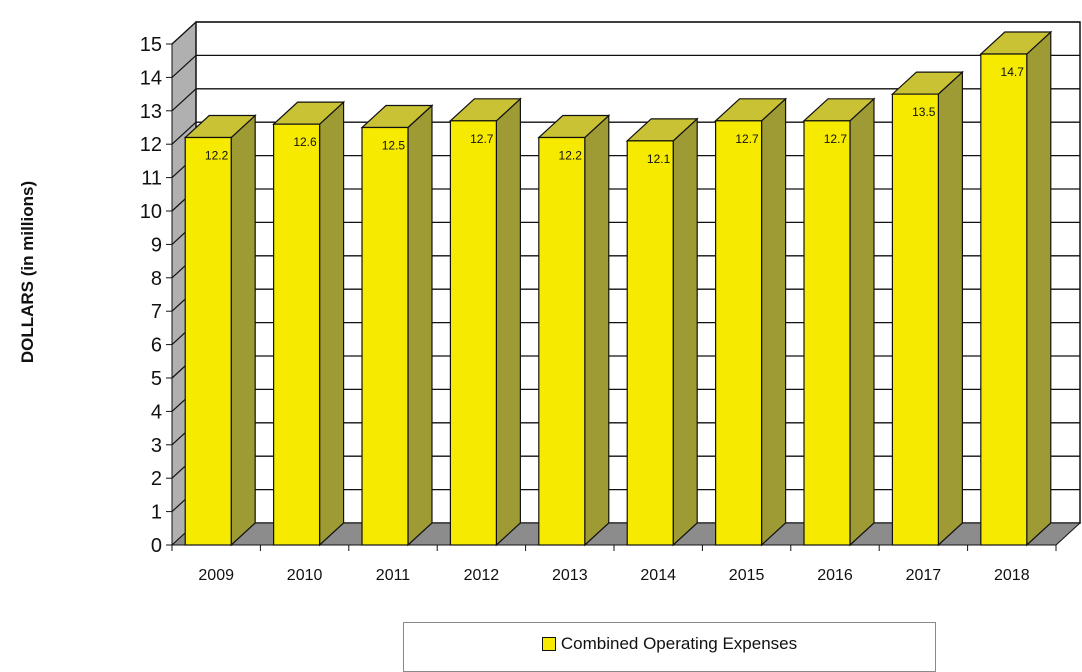  I want to click on y-tick-label: 13, so click(151, 112).